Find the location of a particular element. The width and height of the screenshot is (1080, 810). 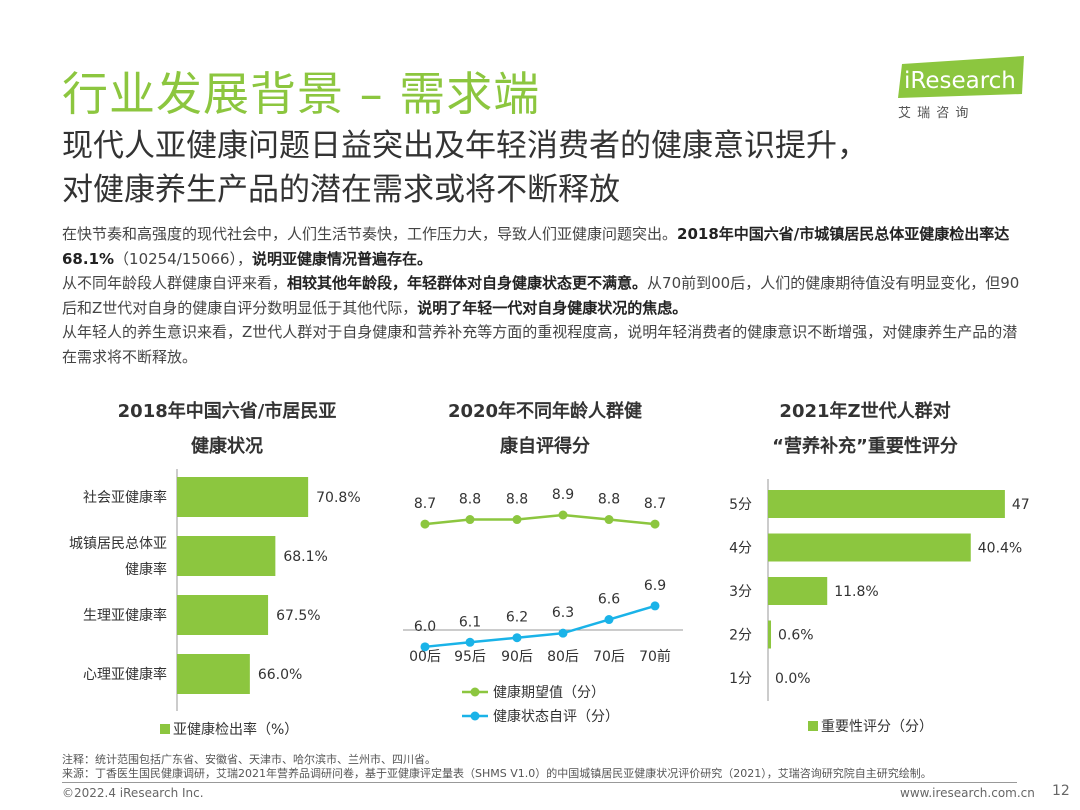

iresearch-logo: iResearch 艾 瑞 咨 询 is located at coordinates (962, 91).